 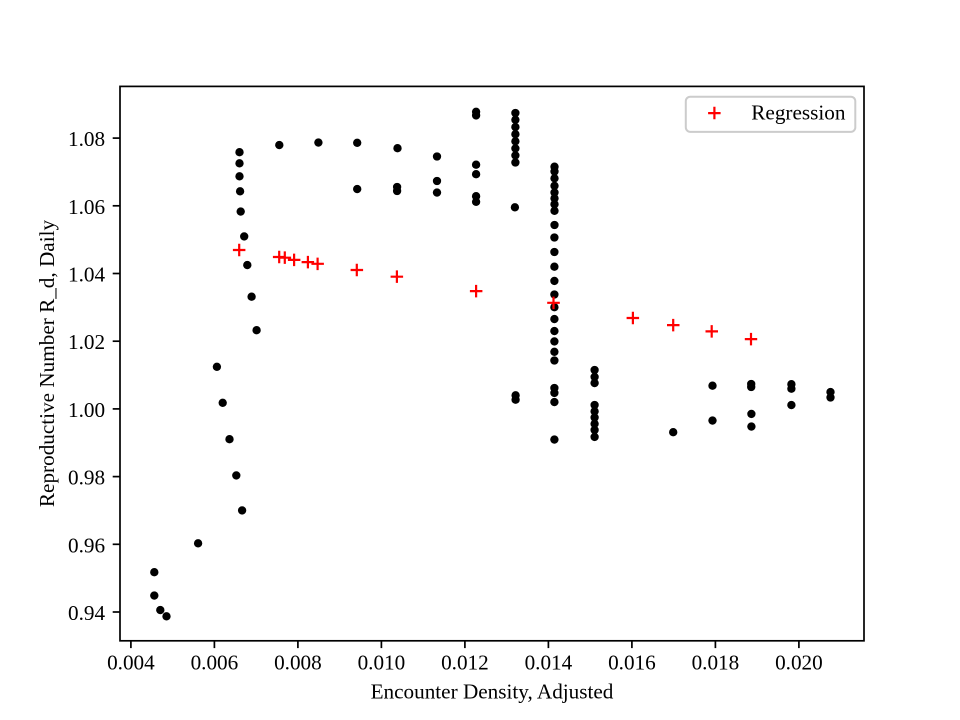 What do you see at coordinates (86, 410) in the screenshot?
I see `svg-text: 1.00` at bounding box center [86, 410].